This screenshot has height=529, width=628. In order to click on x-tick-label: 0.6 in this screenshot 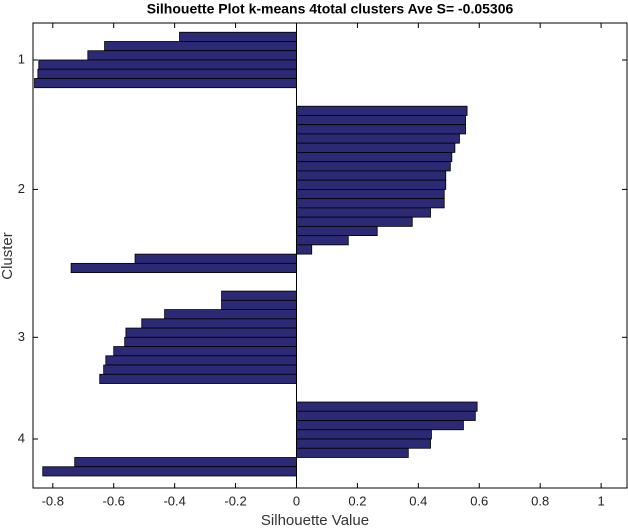, I will do `click(479, 500)`.